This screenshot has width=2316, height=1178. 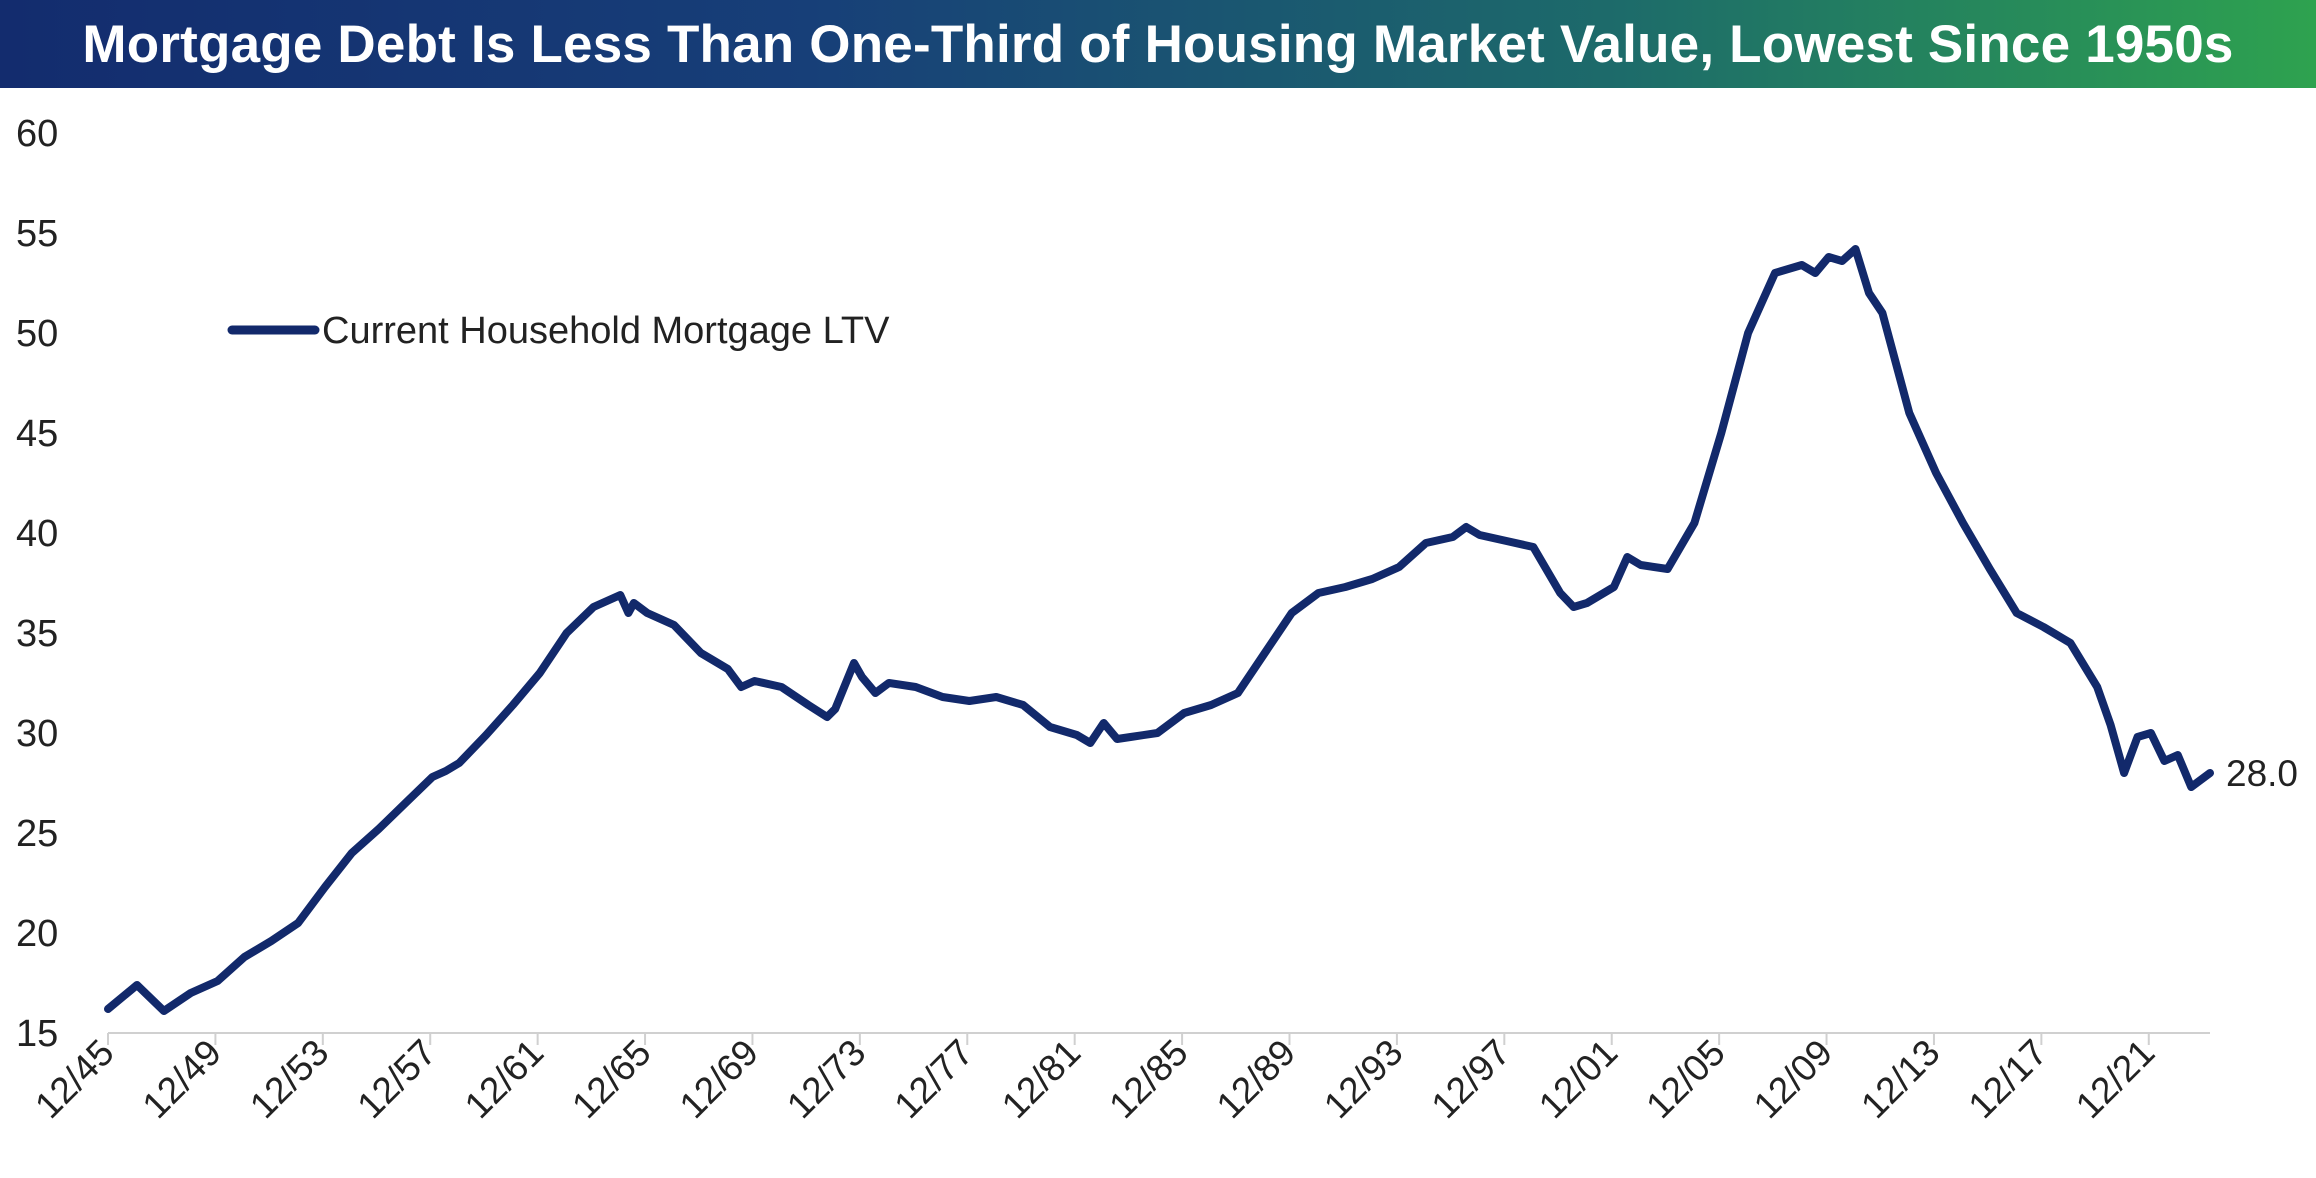 I want to click on x-tick-label: 12/73, so click(x=826, y=1079).